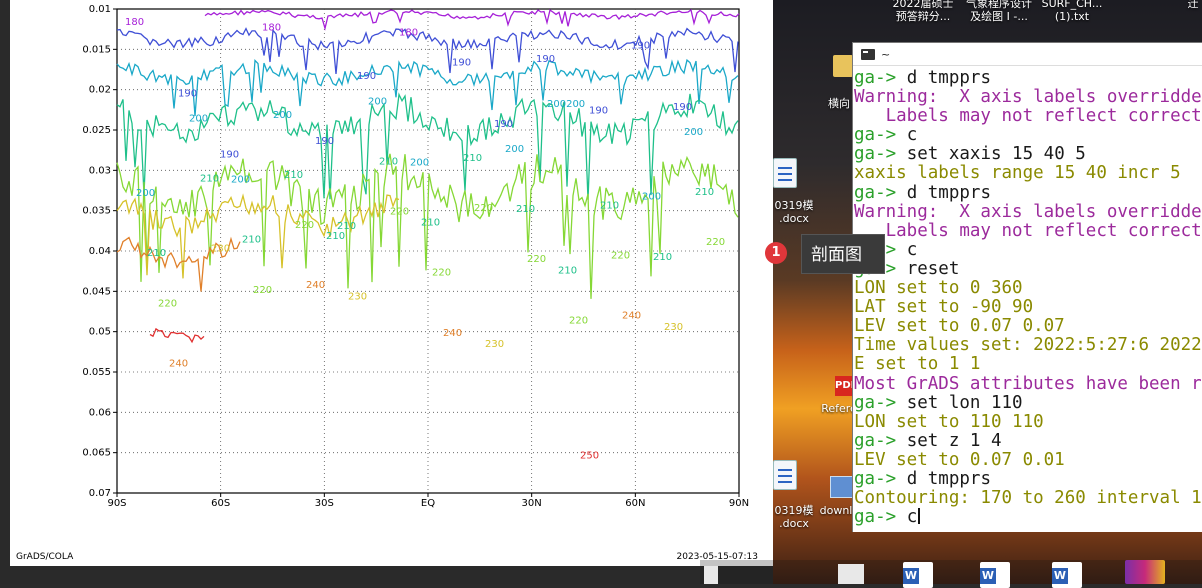 This screenshot has width=1202, height=588. Describe the element at coordinates (1193, 5) in the screenshot. I see `desktop-file-label: 迁` at that location.